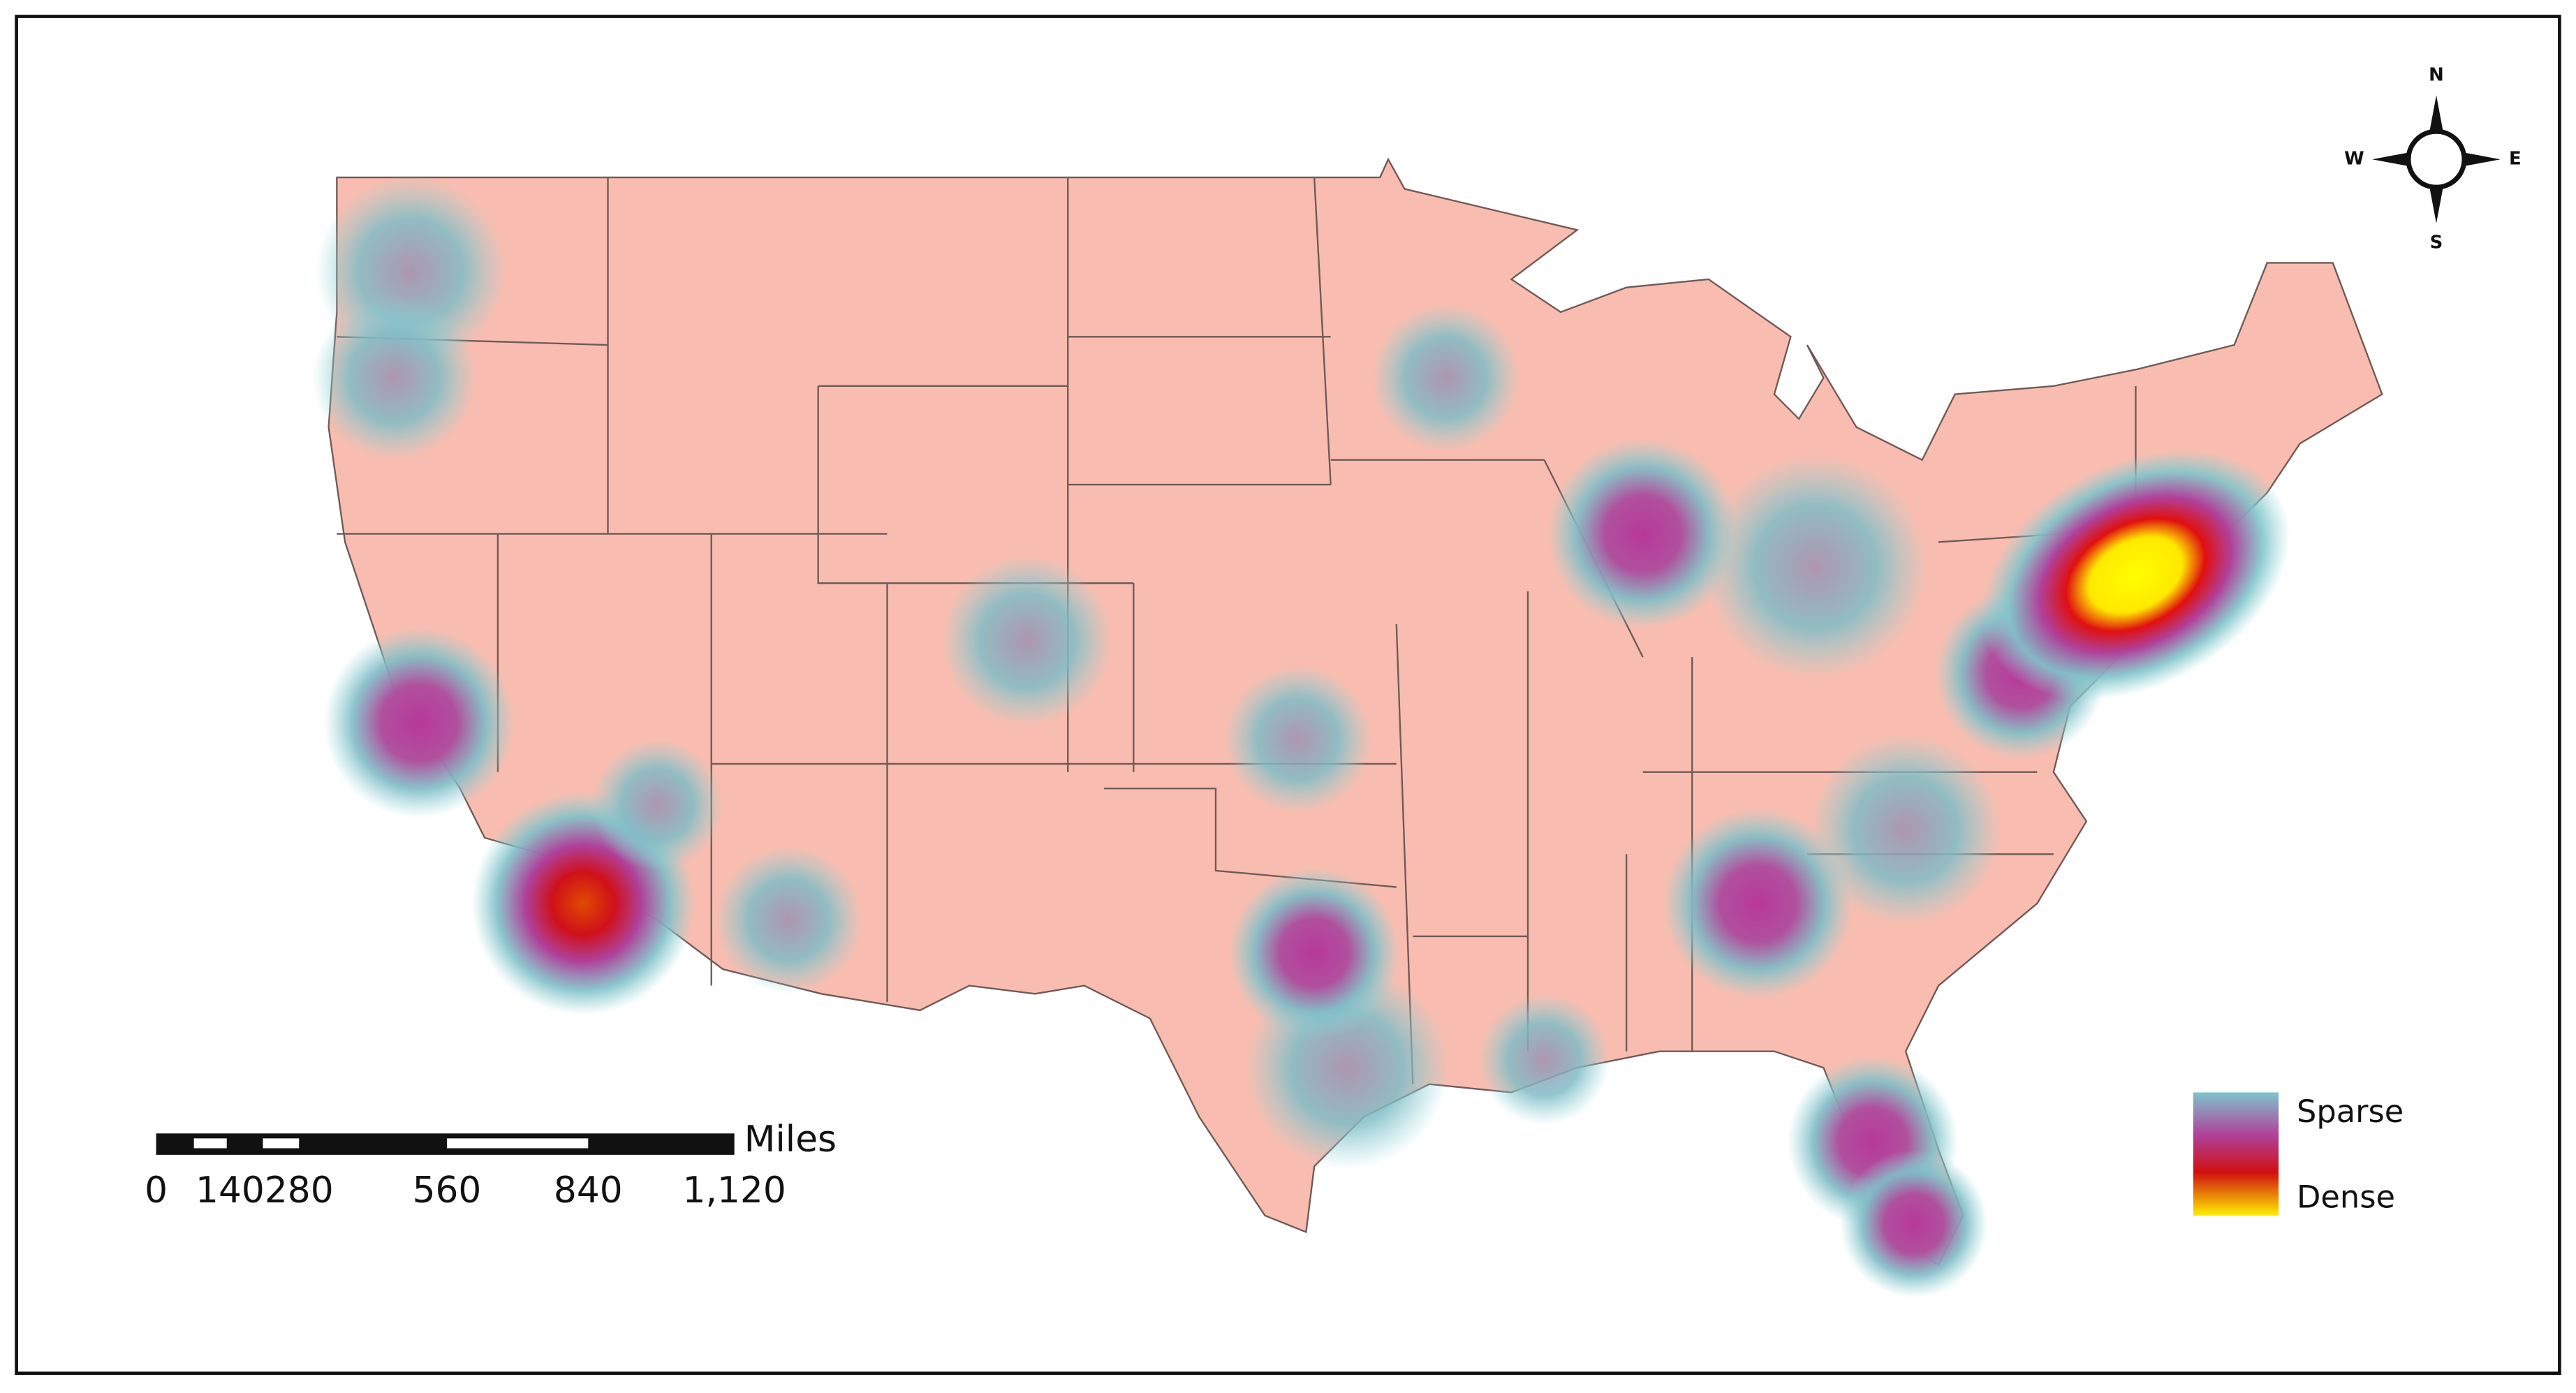 The width and height of the screenshot is (2576, 1393). Describe the element at coordinates (2436, 75) in the screenshot. I see `compass-north: N` at that location.